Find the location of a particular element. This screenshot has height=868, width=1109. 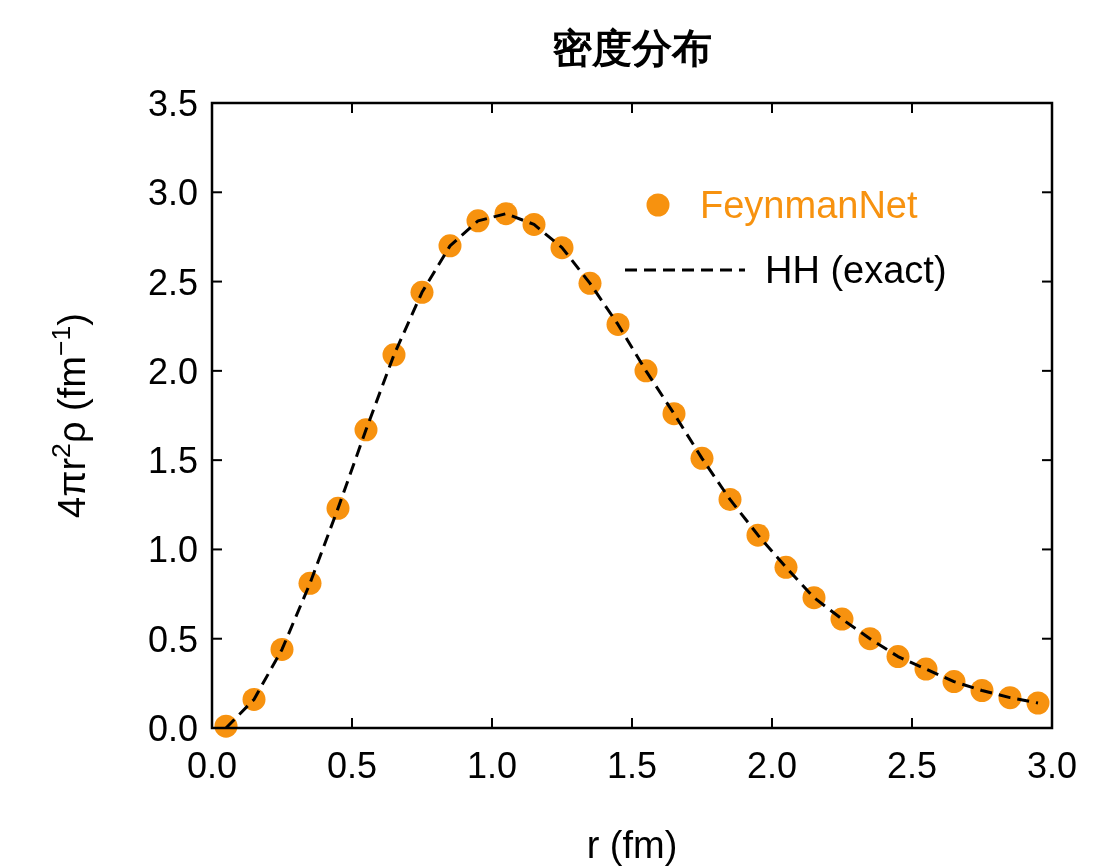

x-tick-label: 2.0 is located at coordinates (772, 765).